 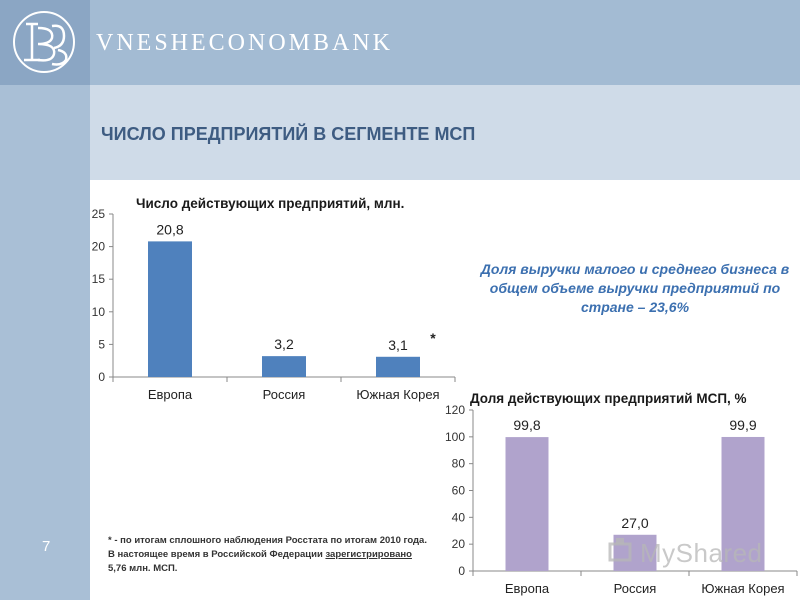 I want to click on footnote-part2: 5,76 млн. МСП., so click(x=143, y=568).